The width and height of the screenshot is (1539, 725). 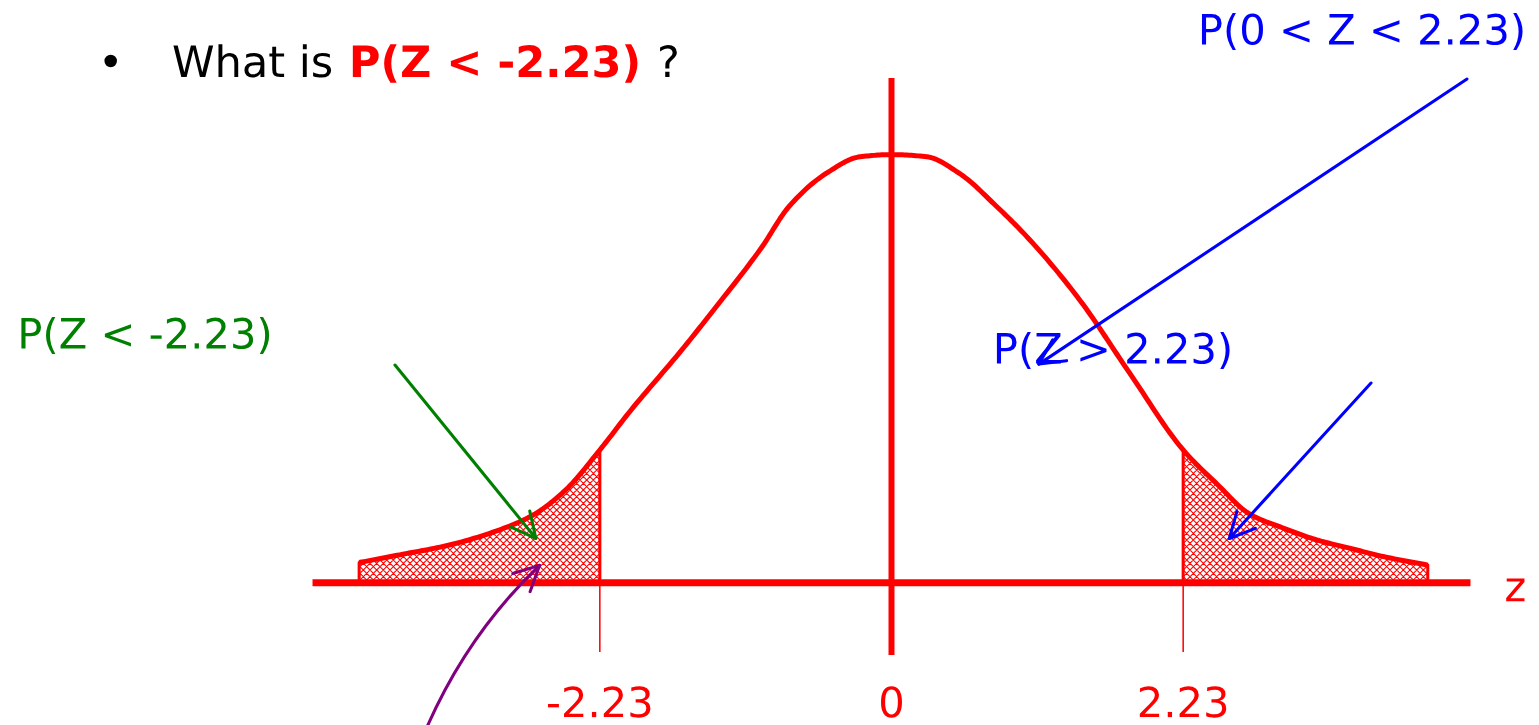 I want to click on x-tick-label: 0, so click(x=891, y=702).